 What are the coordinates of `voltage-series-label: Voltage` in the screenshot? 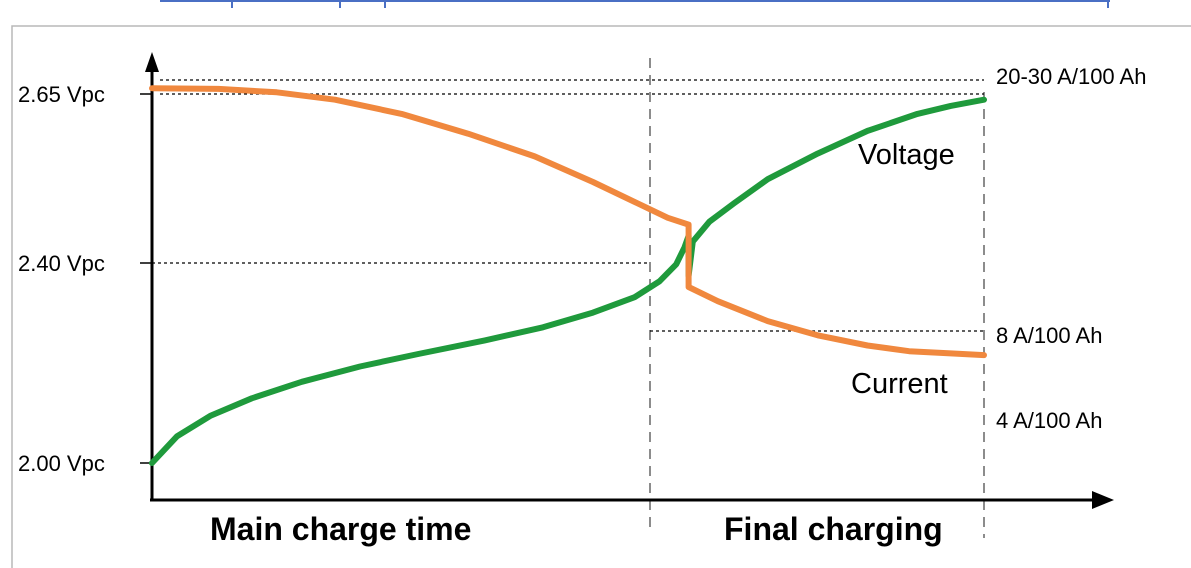 It's located at (906, 155).